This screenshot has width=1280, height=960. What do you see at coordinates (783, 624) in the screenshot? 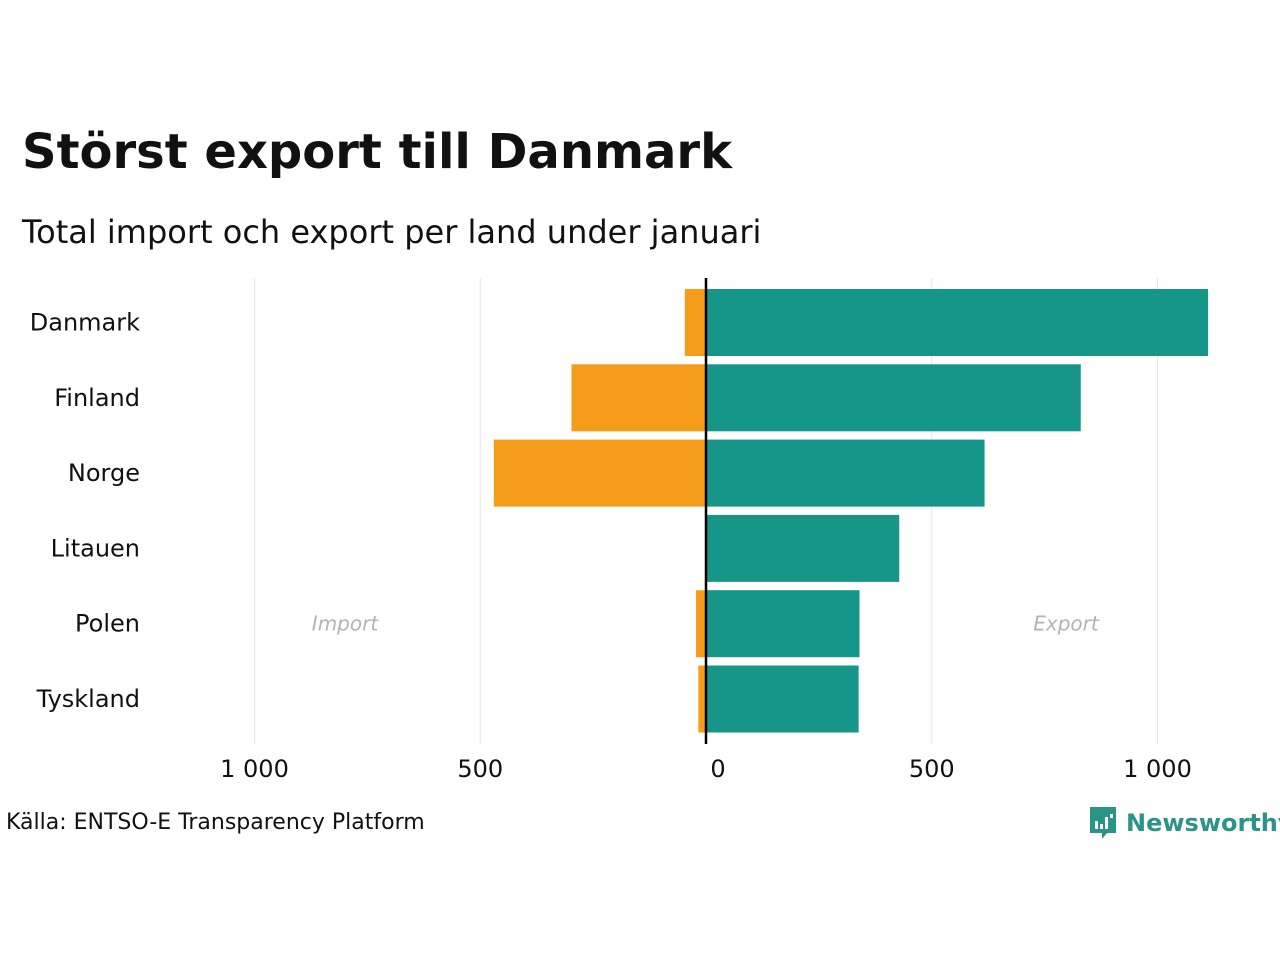
I see `export-bar-polen` at bounding box center [783, 624].